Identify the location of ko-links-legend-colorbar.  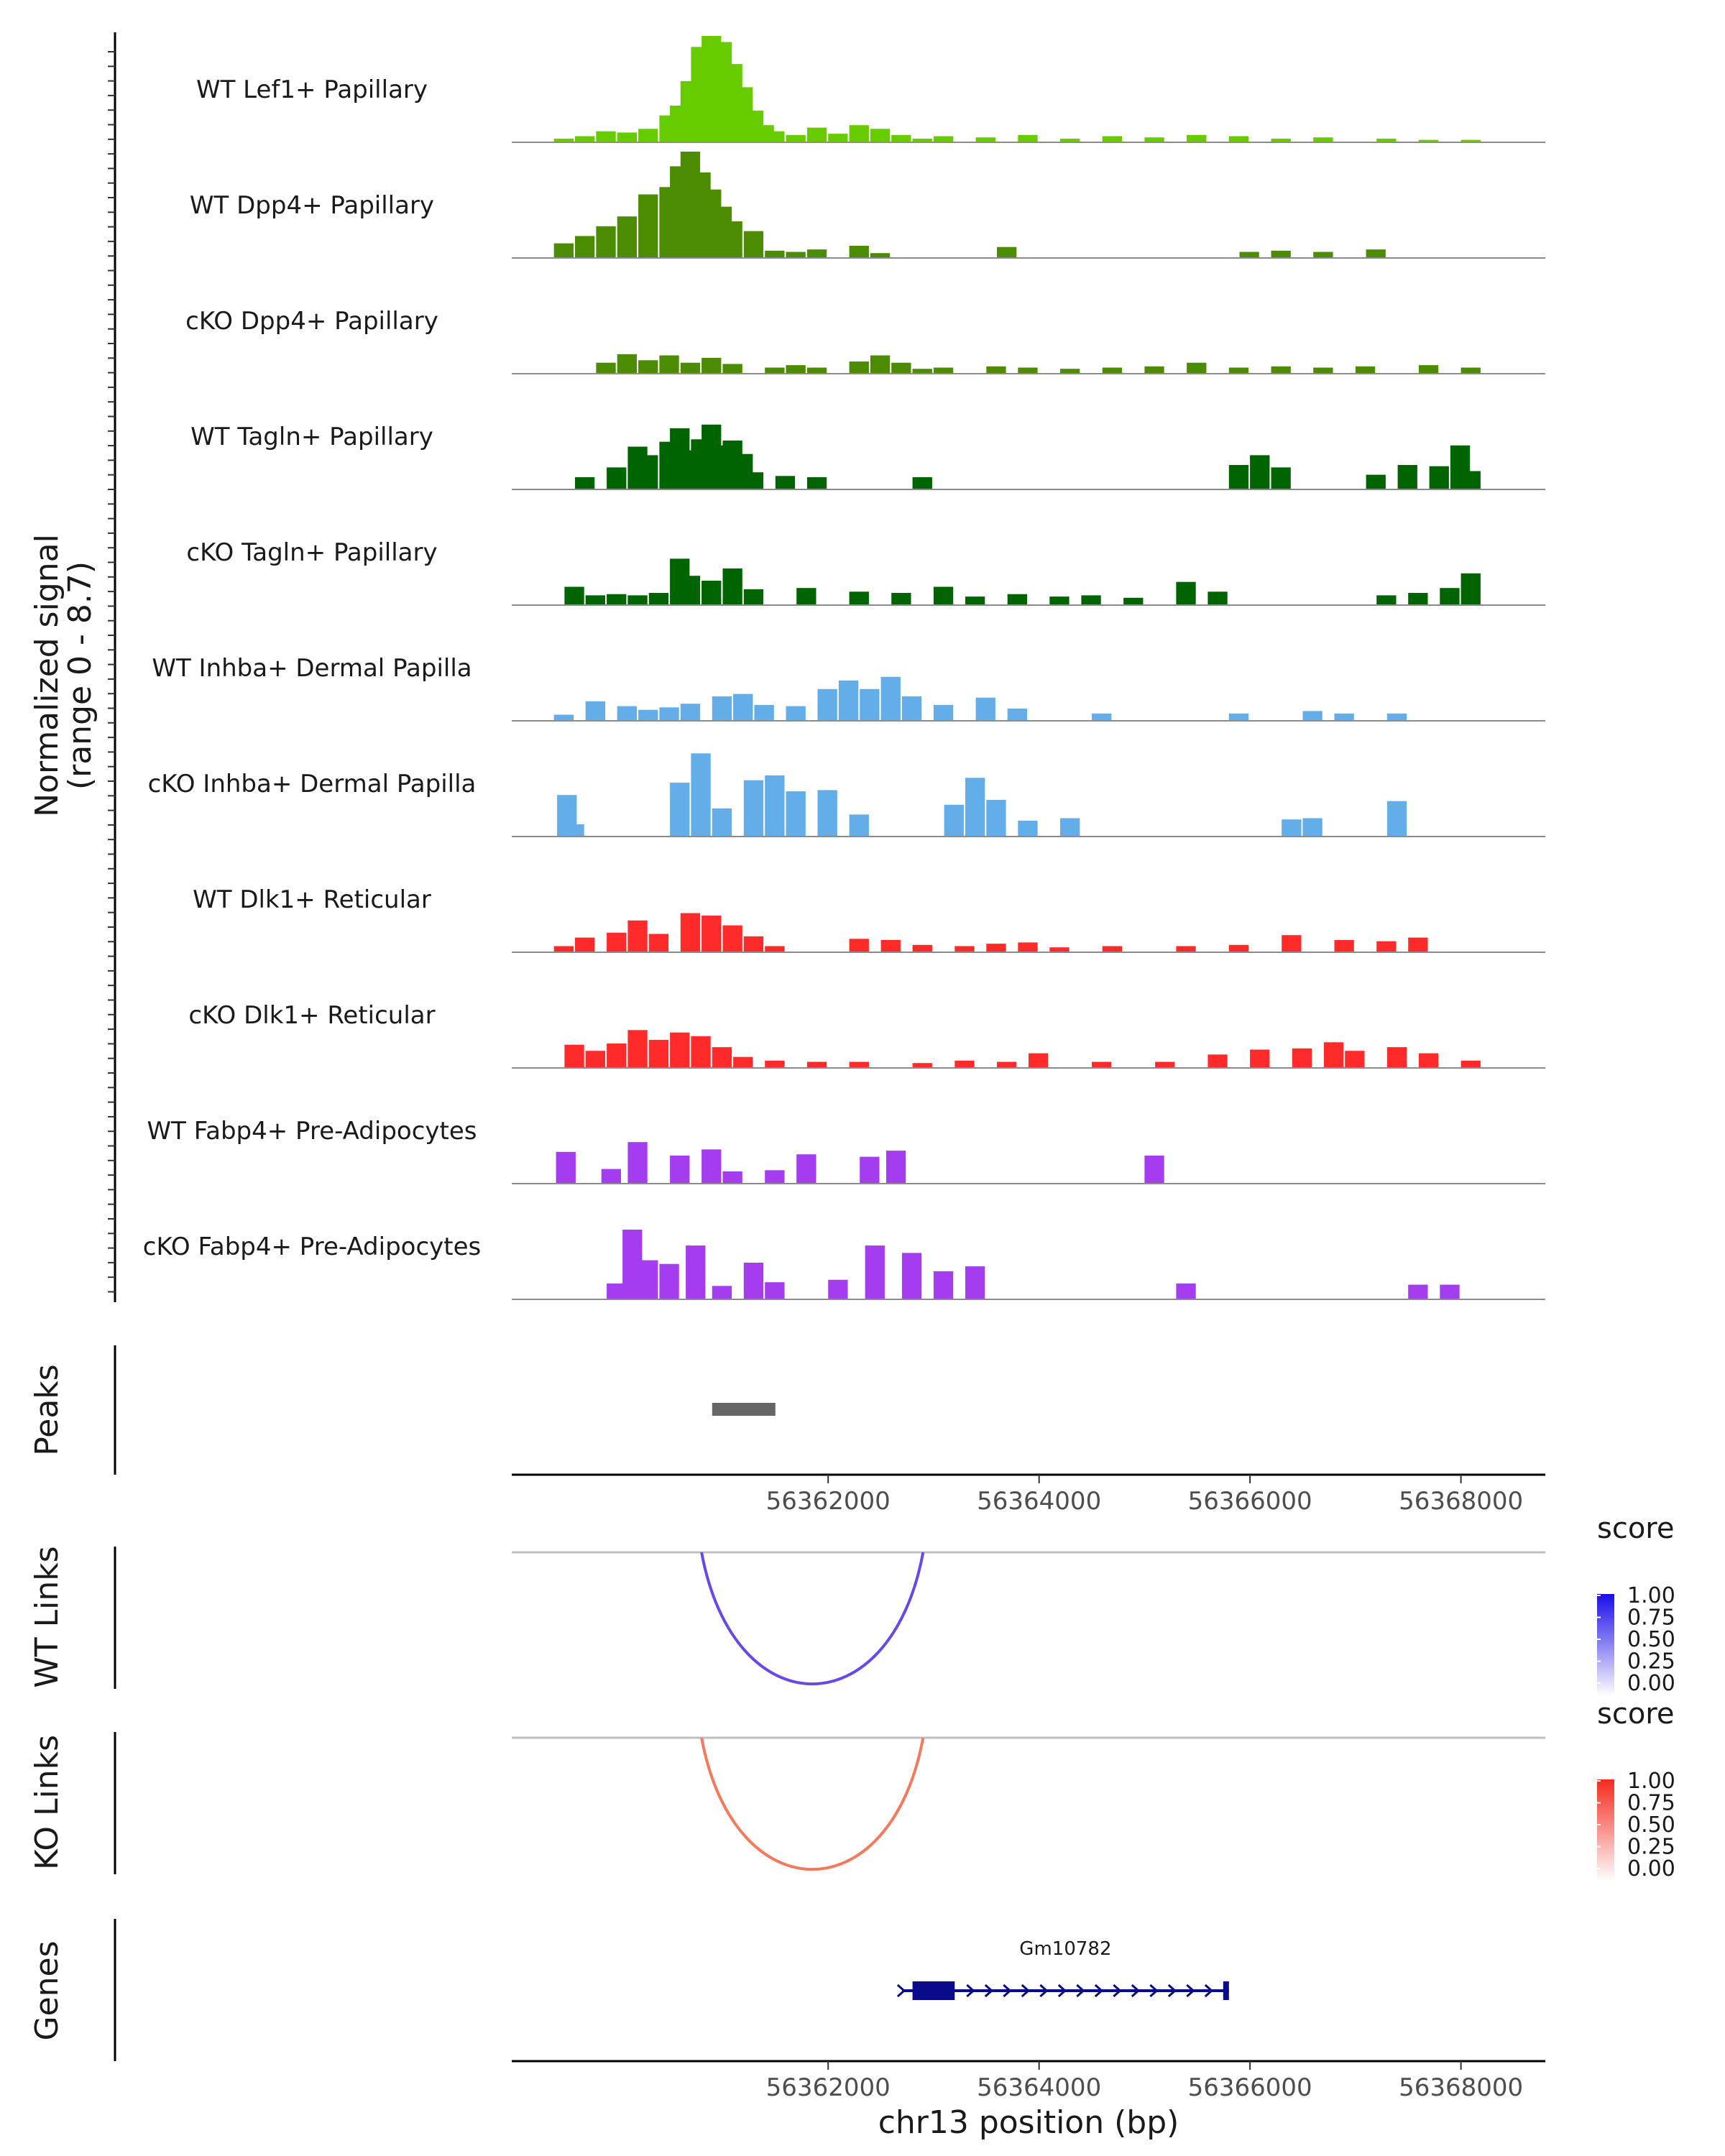
(1605, 1830).